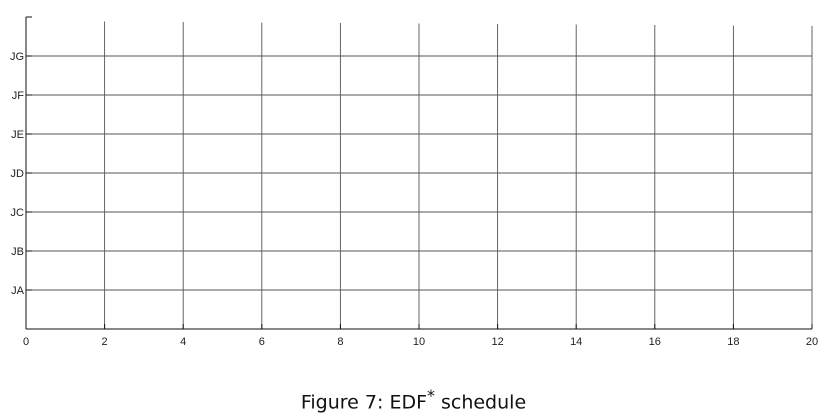 Image resolution: width=827 pixels, height=417 pixels. I want to click on y-tick-label-jf: JF, so click(18, 96).